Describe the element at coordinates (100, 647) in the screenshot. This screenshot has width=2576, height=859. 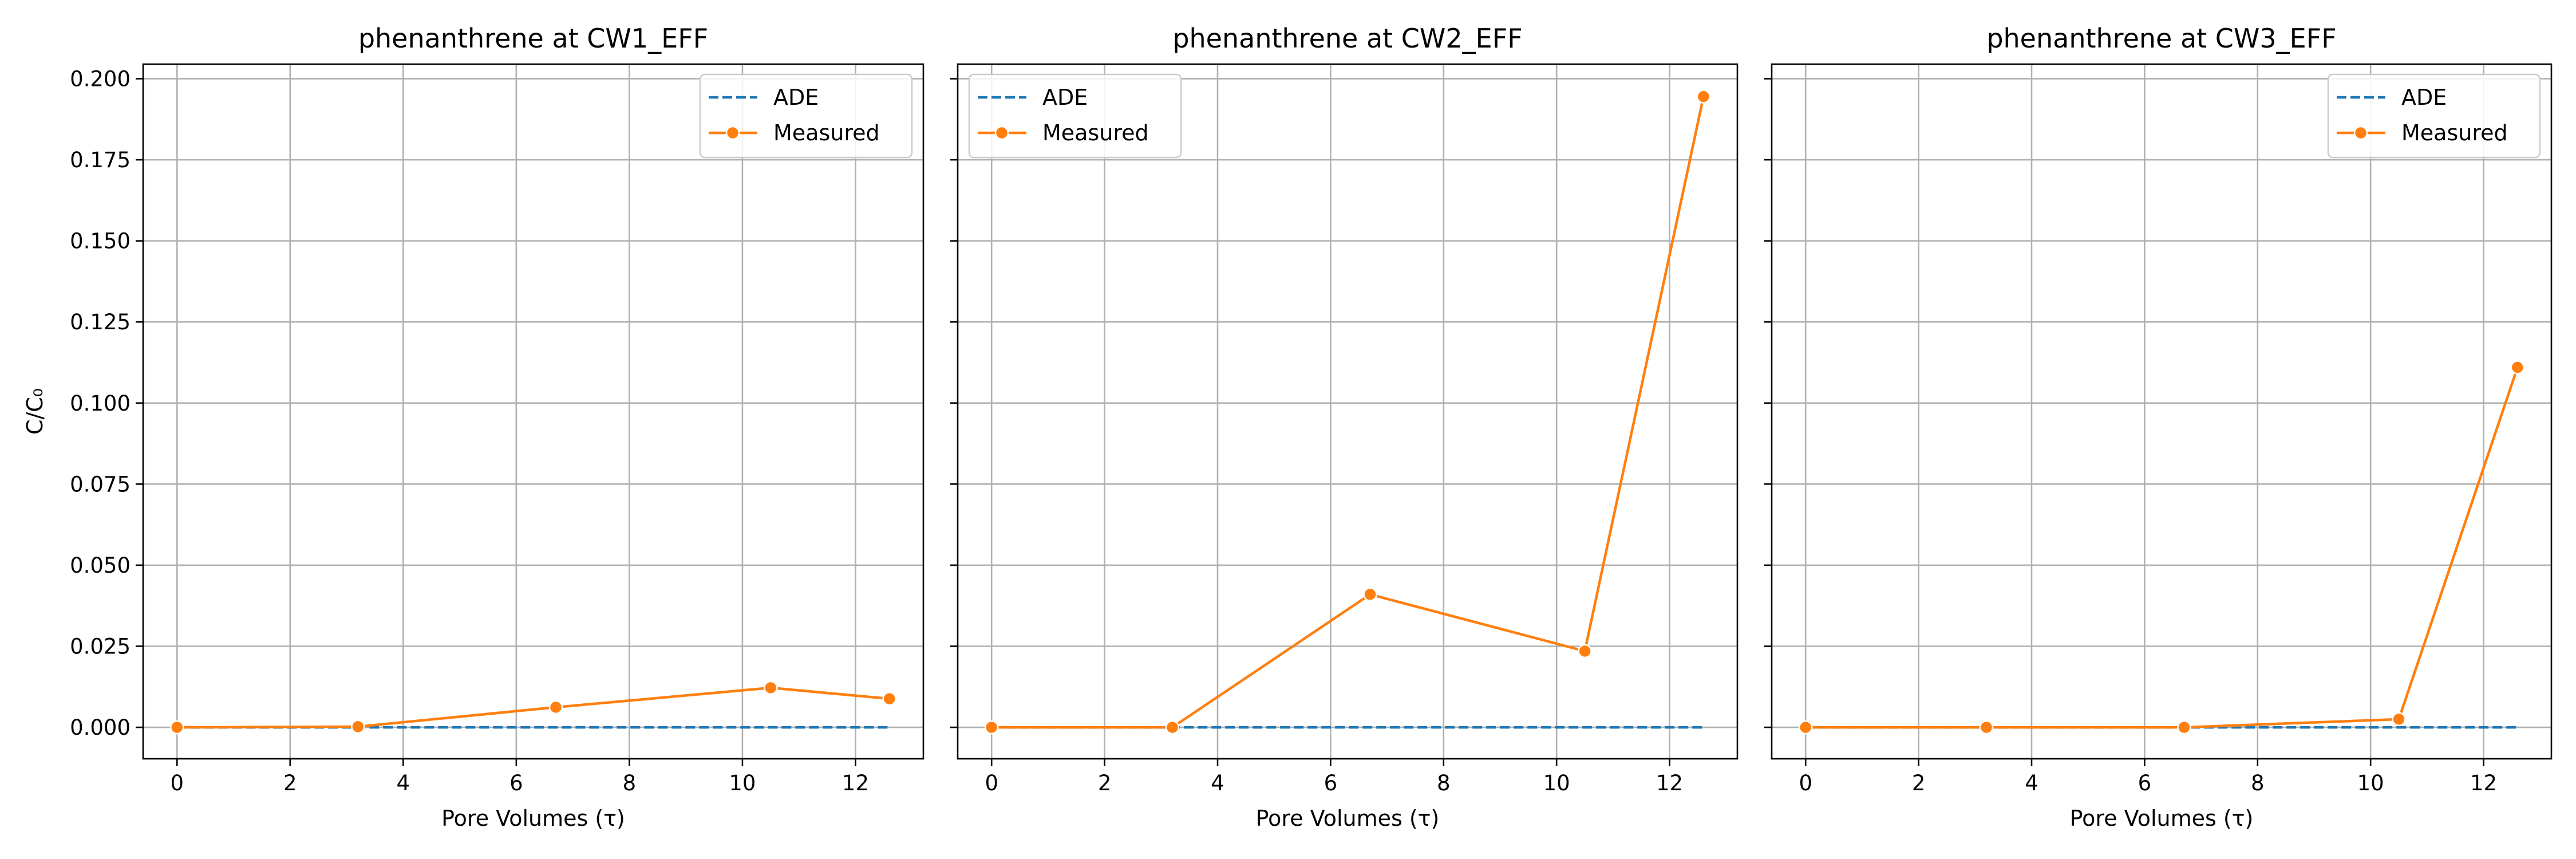
I see `y-tick-label: 0.025` at that location.